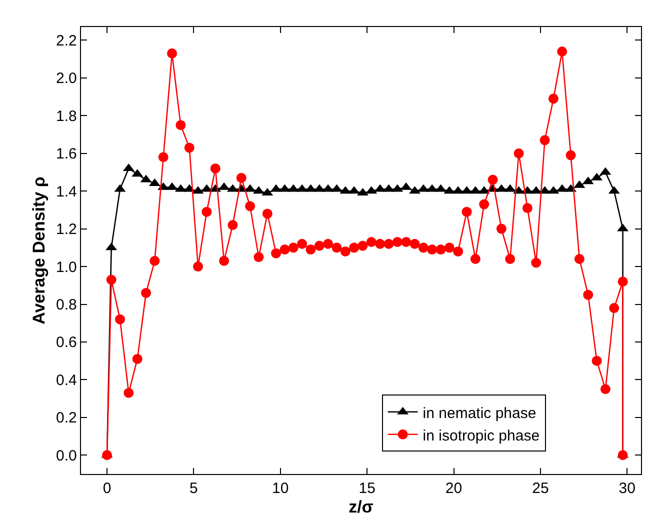  Describe the element at coordinates (280, 489) in the screenshot. I see `x-tick-label: 10` at that location.